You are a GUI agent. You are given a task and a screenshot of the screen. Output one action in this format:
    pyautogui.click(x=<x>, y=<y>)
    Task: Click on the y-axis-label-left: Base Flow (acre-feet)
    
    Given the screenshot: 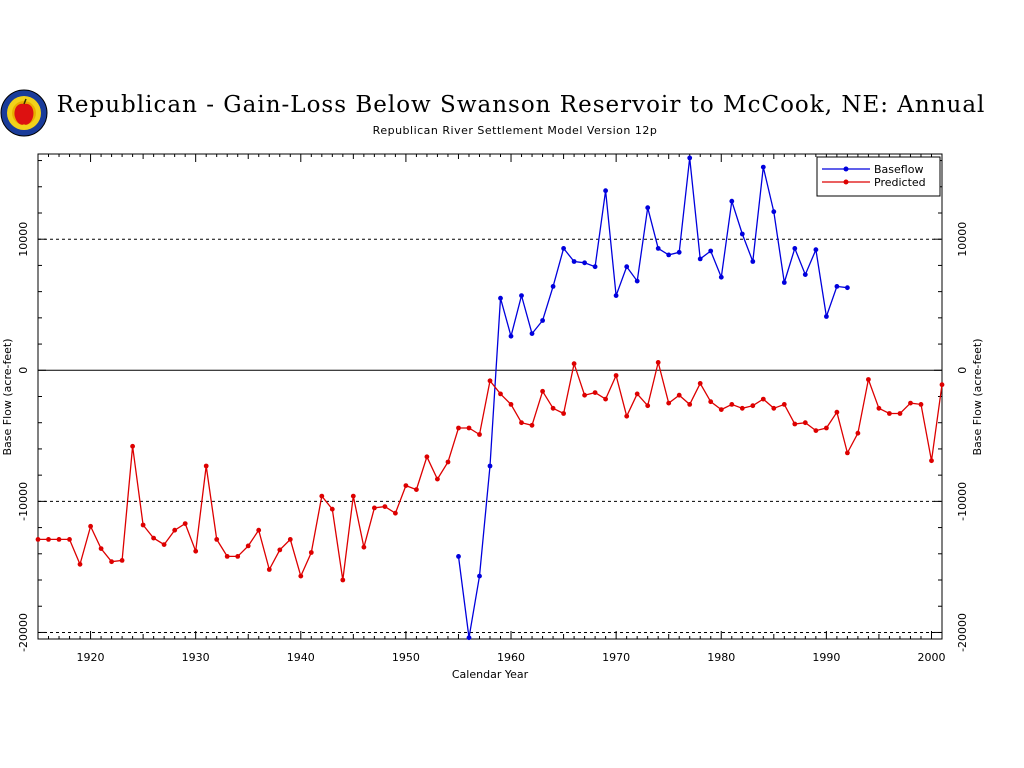 What is the action you would take?
    pyautogui.click(x=7, y=397)
    